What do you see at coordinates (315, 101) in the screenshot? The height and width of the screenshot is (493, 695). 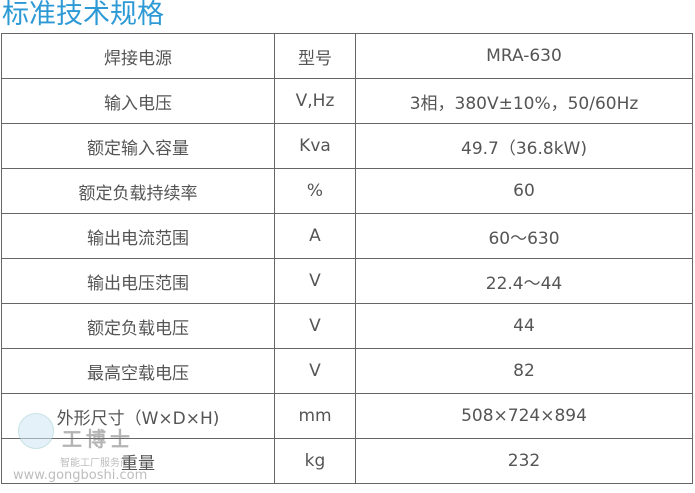 I see `spec-unit: V,Hz` at bounding box center [315, 101].